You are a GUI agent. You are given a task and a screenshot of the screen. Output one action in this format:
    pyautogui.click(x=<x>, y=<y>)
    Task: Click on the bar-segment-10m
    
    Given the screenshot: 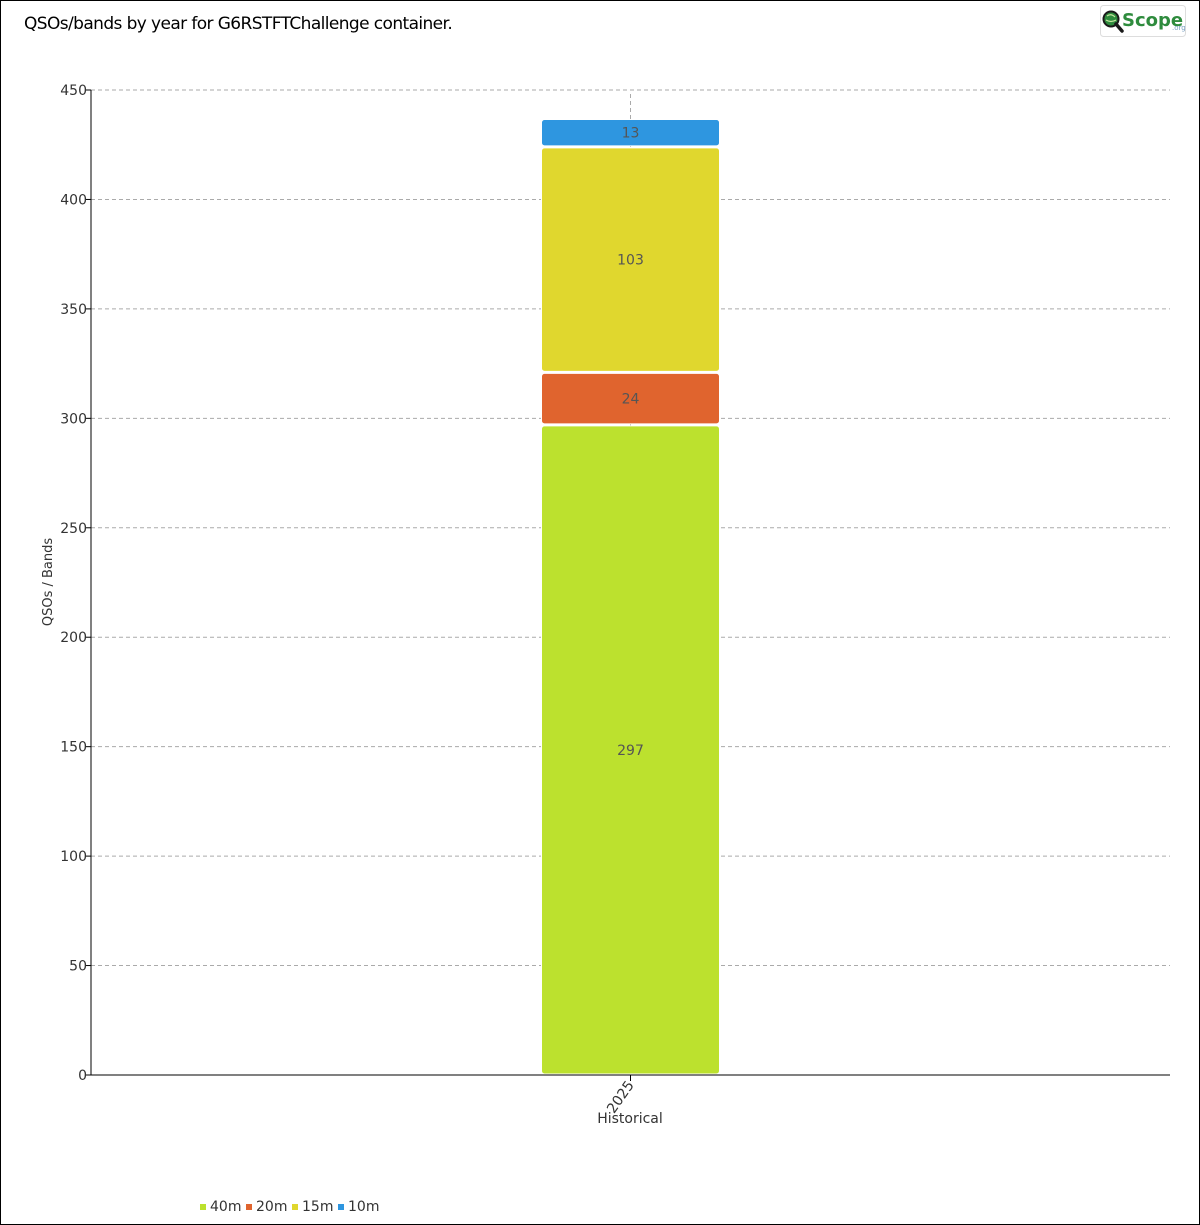 What is the action you would take?
    pyautogui.click(x=630, y=132)
    